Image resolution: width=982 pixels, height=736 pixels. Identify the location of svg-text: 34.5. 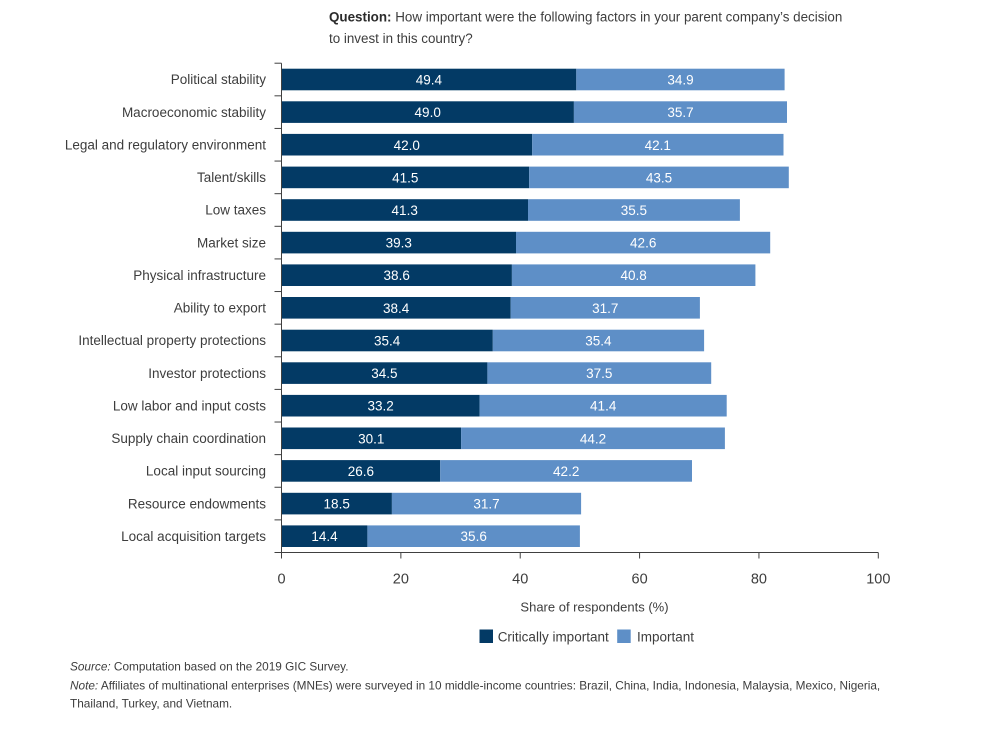
(384, 373).